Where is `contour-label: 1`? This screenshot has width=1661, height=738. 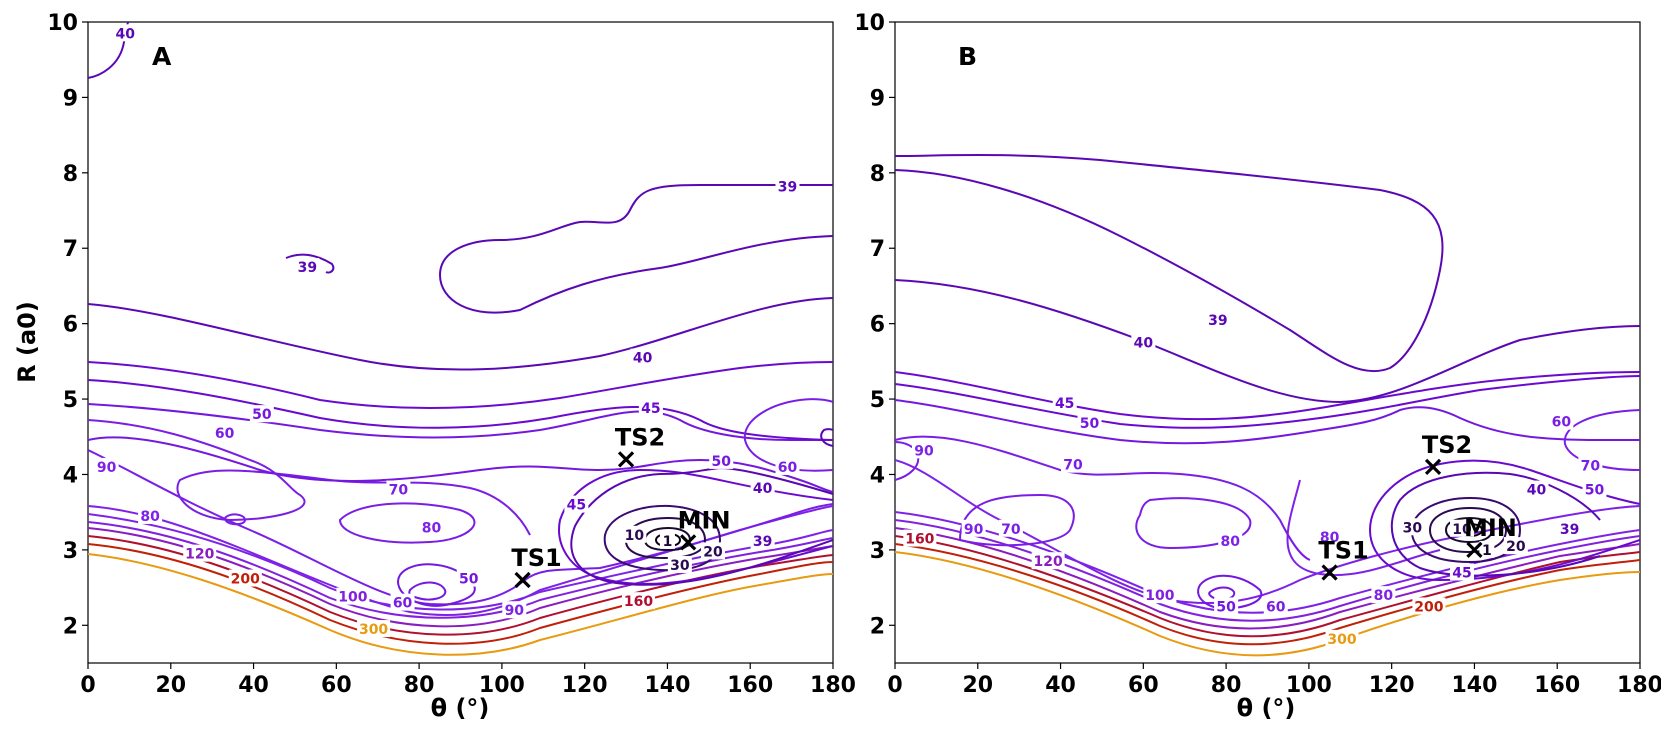
contour-label: 1 is located at coordinates (1487, 551).